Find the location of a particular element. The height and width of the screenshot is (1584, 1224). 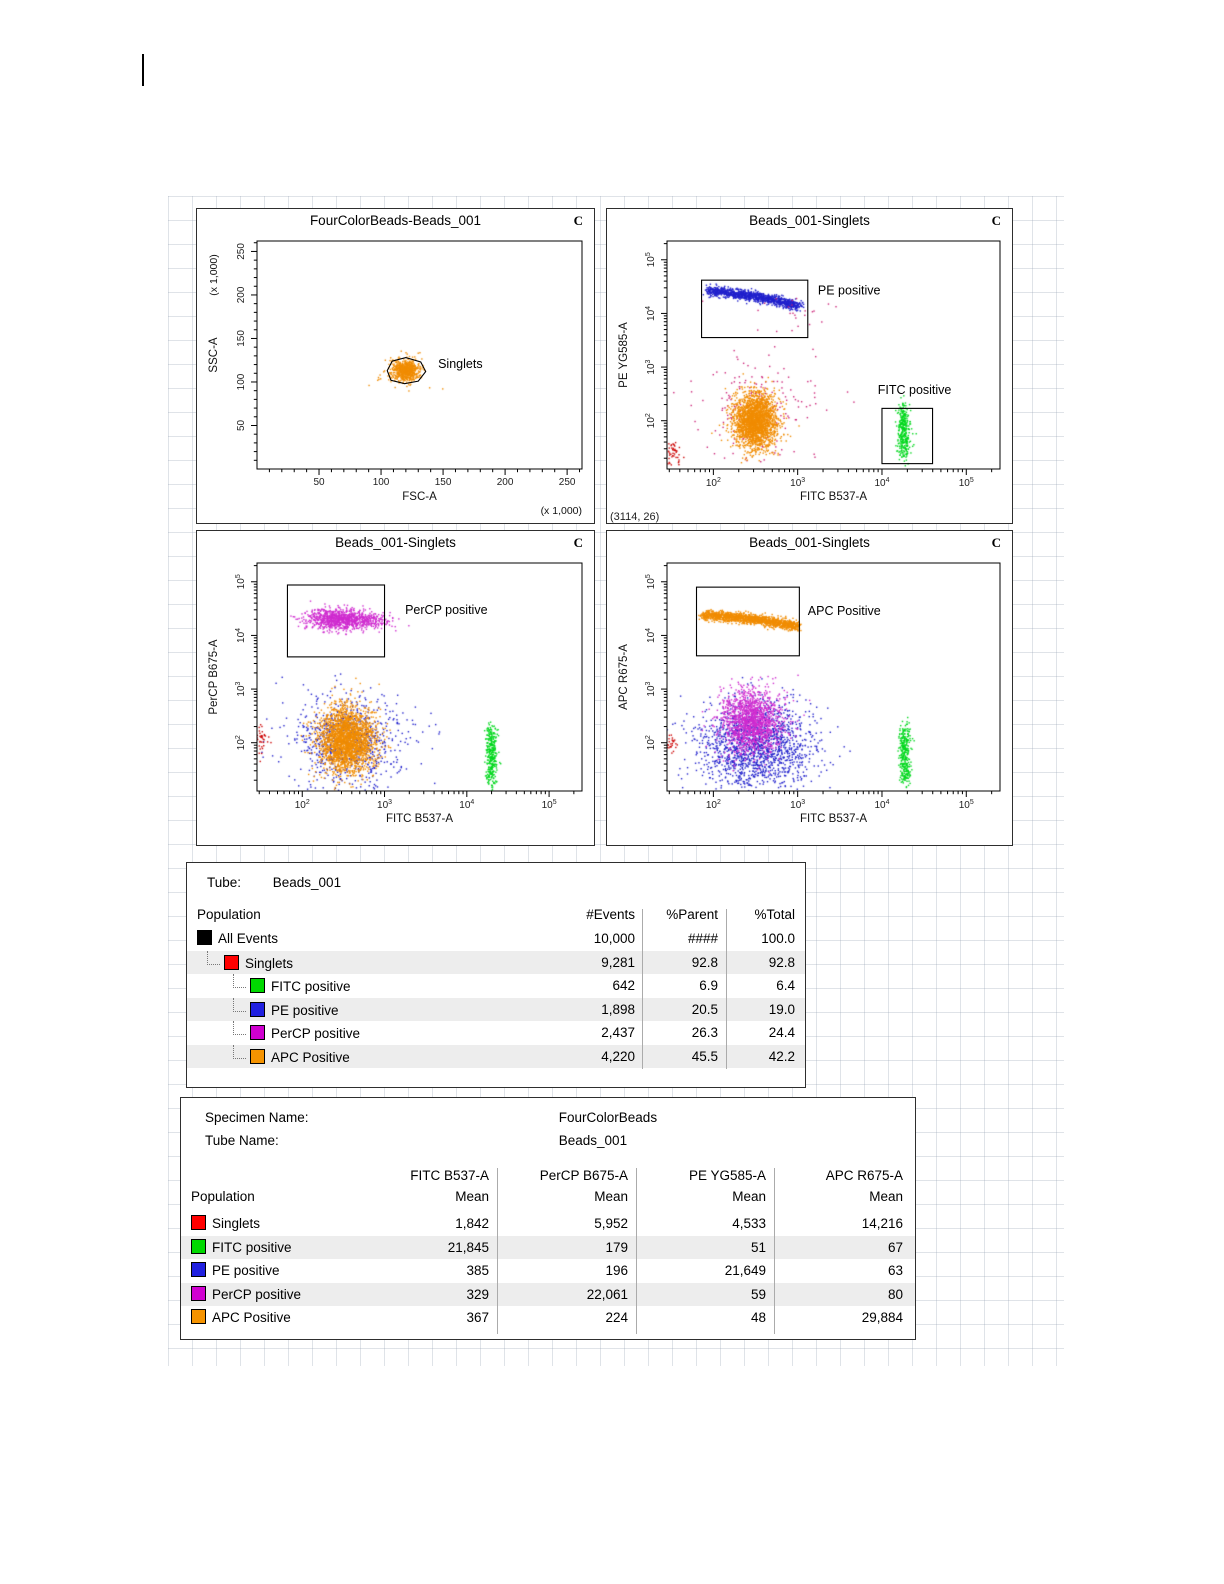

svg-text: PE YG585-A is located at coordinates (624, 355).